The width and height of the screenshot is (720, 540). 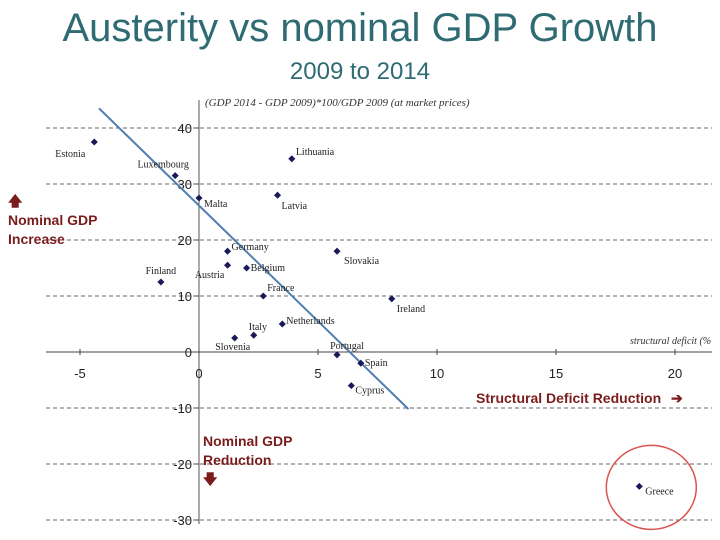 What do you see at coordinates (198, 373) in the screenshot?
I see `x-tick-label: 0` at bounding box center [198, 373].